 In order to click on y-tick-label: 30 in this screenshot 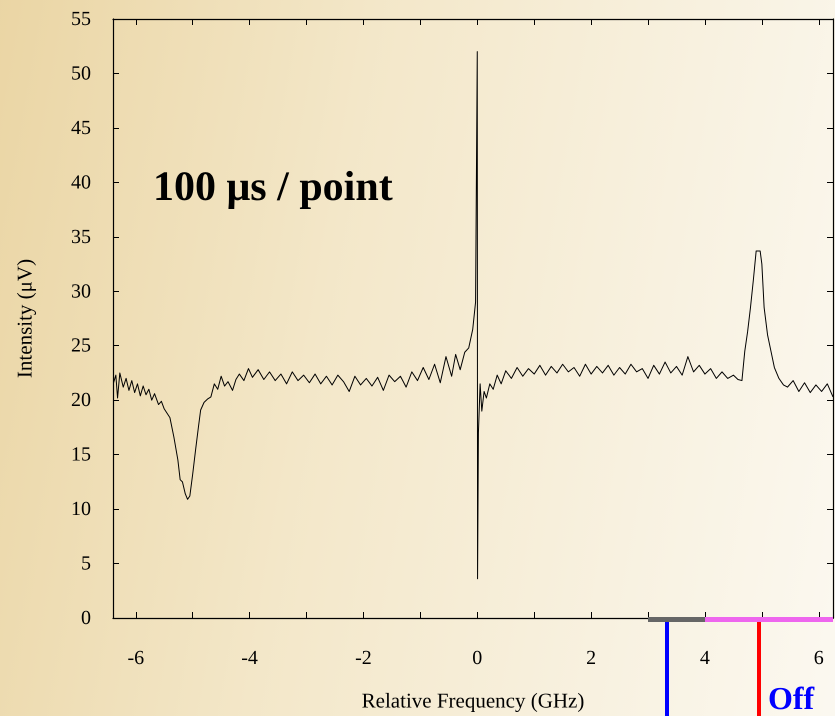, I will do `click(81, 291)`.